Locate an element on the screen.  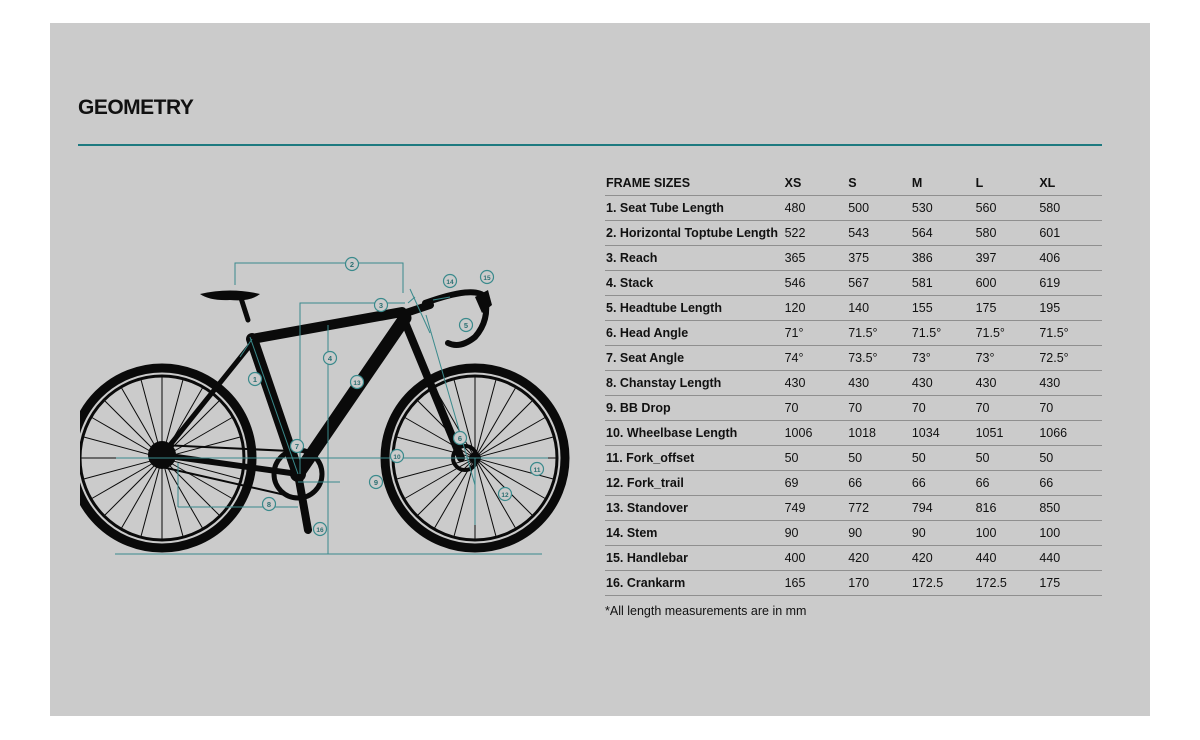
header-size-m: M is located at coordinates (942, 183).